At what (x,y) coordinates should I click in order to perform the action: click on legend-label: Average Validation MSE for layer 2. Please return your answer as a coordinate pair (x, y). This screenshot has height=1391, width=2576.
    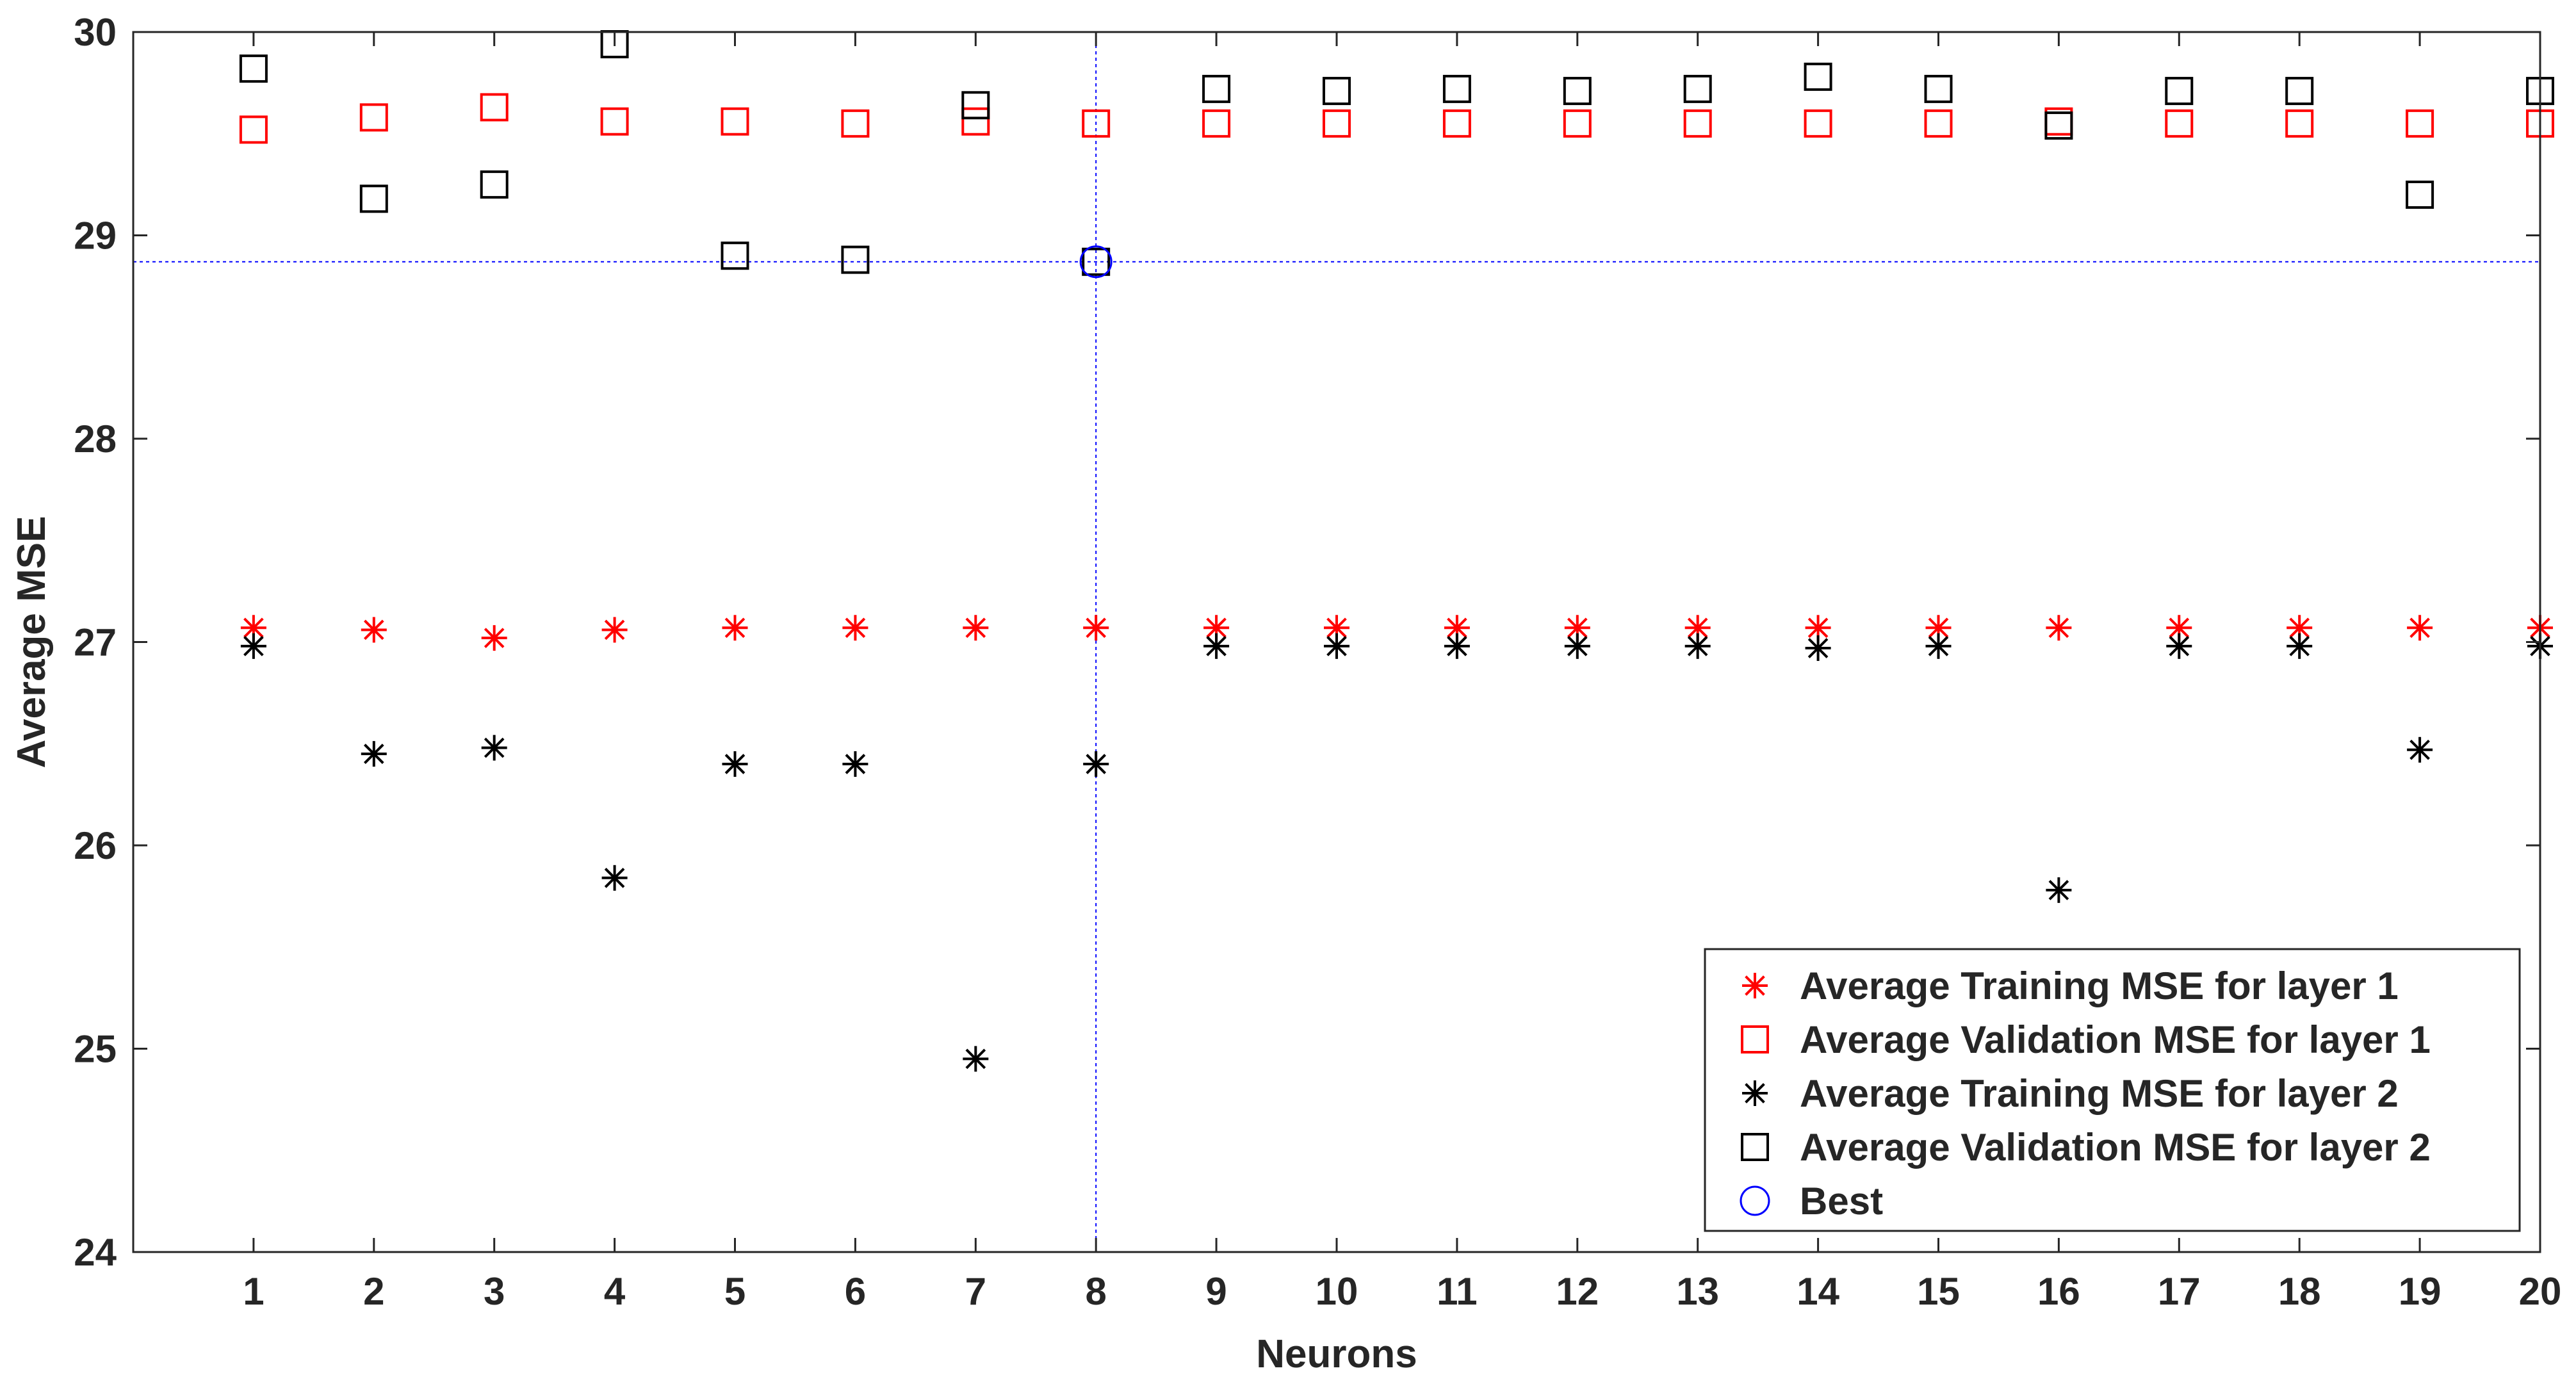
    Looking at the image, I should click on (2115, 1147).